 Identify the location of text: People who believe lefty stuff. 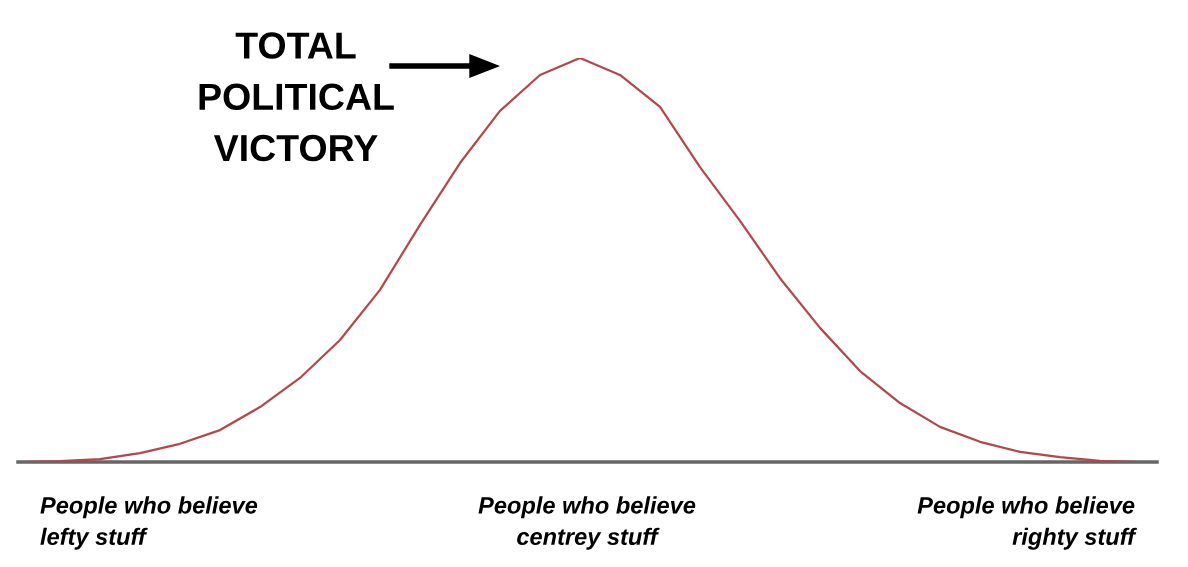
(149, 523).